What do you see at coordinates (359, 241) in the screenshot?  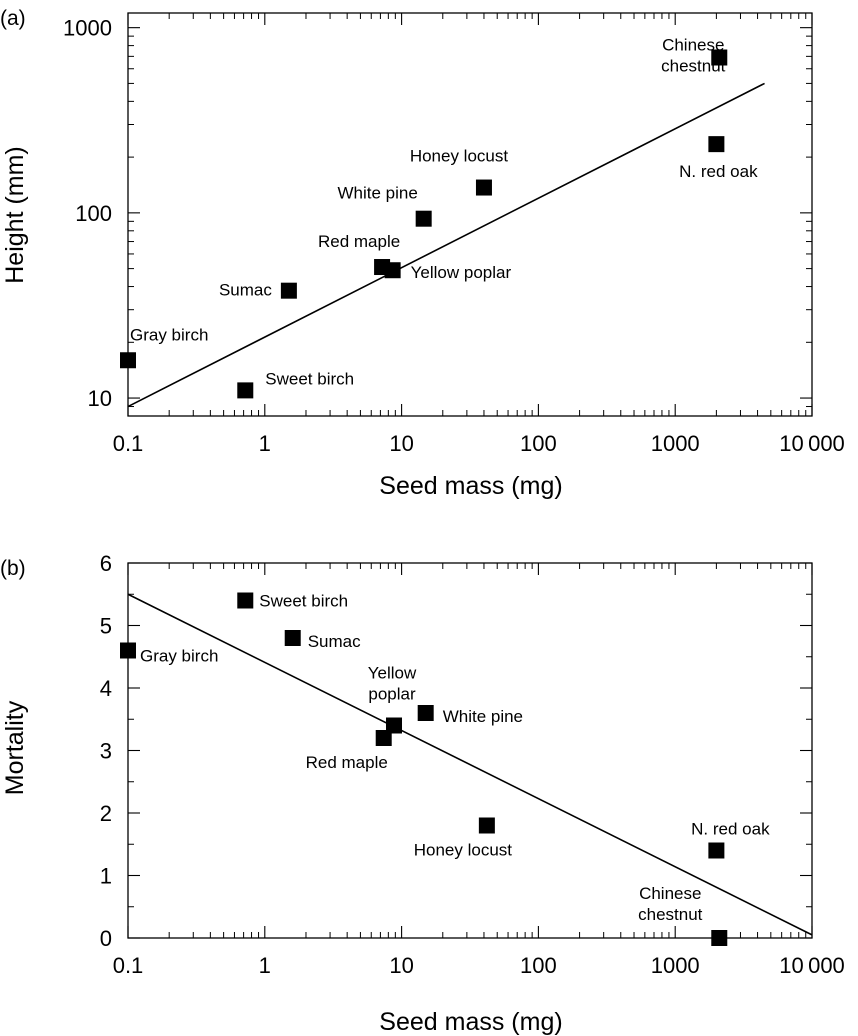 I see `panel-a-label-red-maple: Red maple` at bounding box center [359, 241].